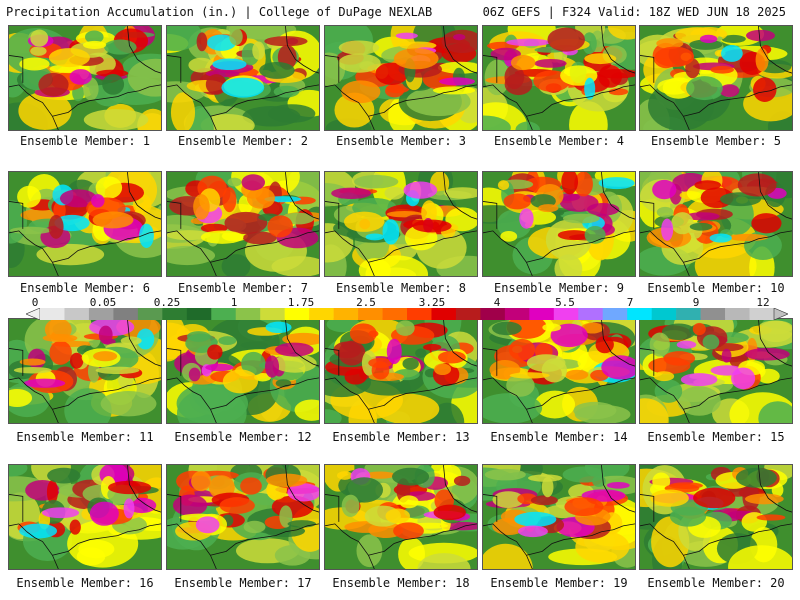 Image resolution: width=800 pixels, height=600 pixels. I want to click on member-number: 3, so click(459, 141).